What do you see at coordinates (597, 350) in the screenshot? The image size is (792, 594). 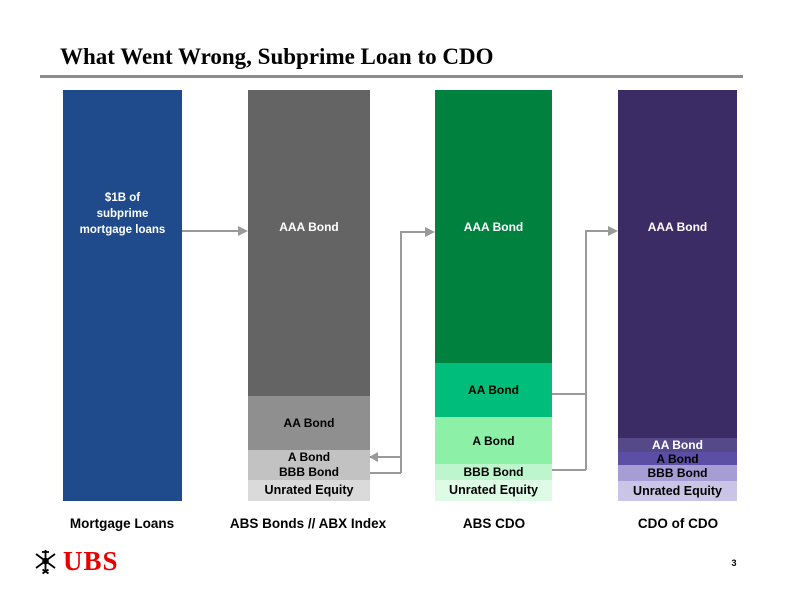 I see `connector-cdo-to-cdo2-riser` at bounding box center [597, 350].